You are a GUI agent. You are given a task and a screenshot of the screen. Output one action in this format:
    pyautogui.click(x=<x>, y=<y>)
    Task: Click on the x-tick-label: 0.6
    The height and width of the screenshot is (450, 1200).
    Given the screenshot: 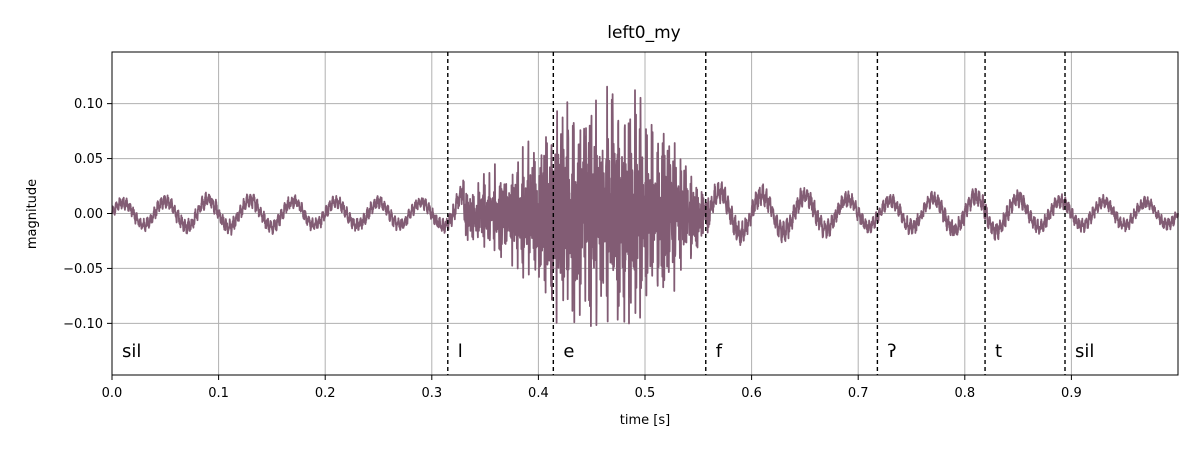 What is the action you would take?
    pyautogui.click(x=751, y=393)
    